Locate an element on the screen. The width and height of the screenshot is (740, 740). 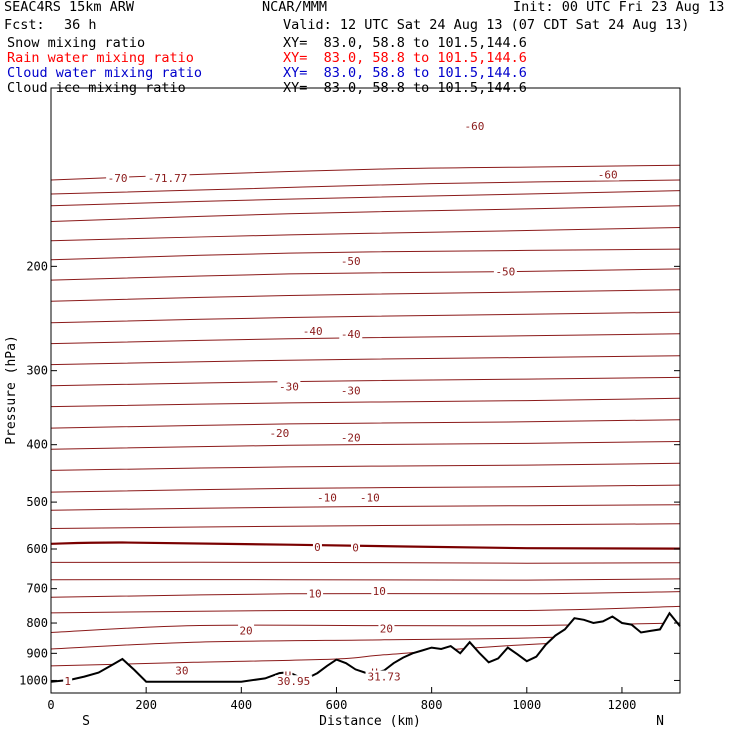
isotherm-label: -71.77 is located at coordinates (168, 178).